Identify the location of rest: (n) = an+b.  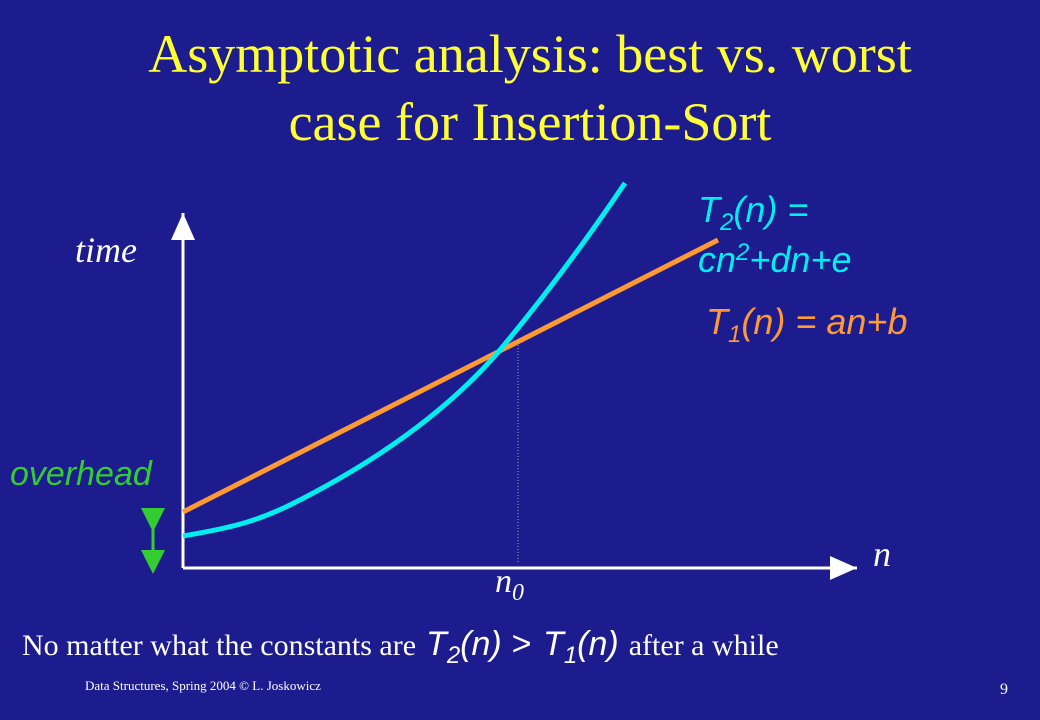
(824, 321).